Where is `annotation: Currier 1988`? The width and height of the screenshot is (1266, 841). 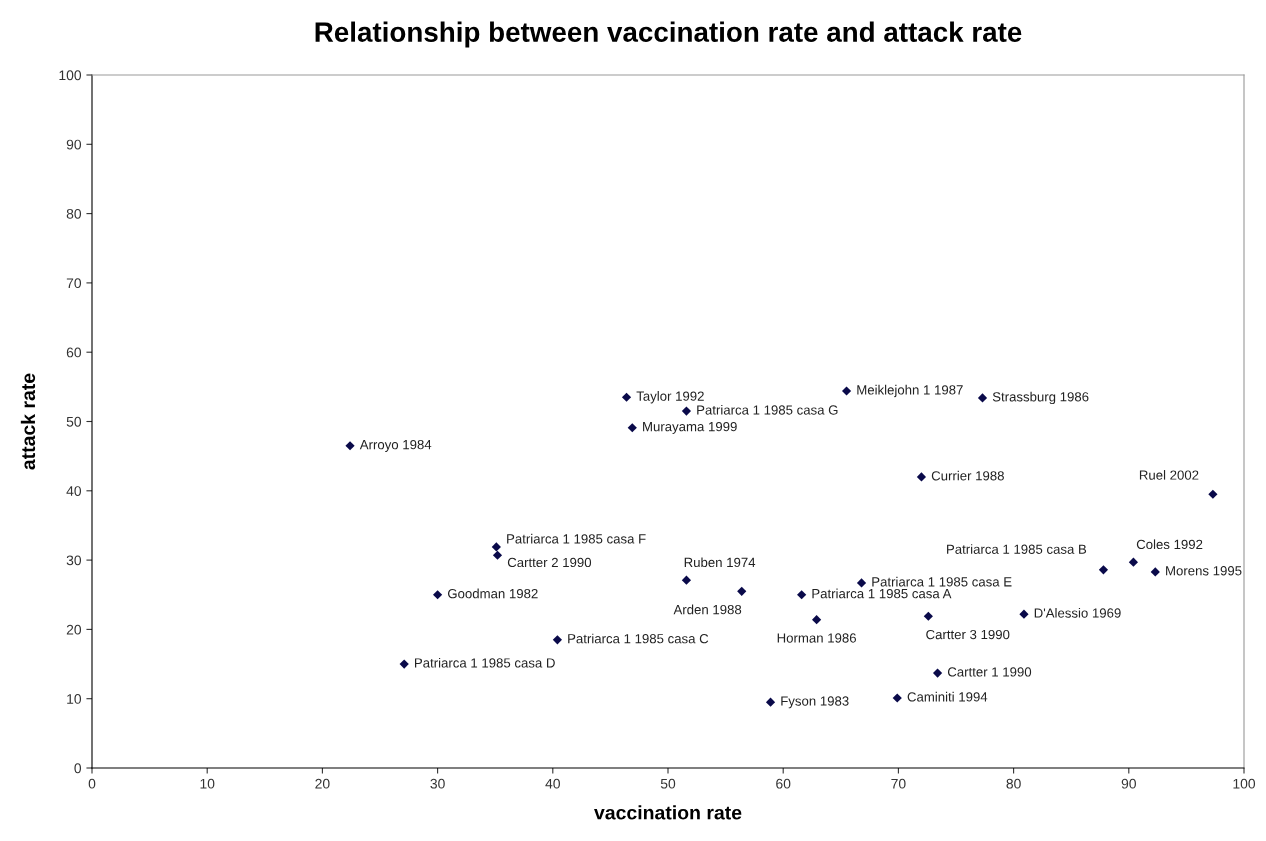 annotation: Currier 1988 is located at coordinates (967, 475).